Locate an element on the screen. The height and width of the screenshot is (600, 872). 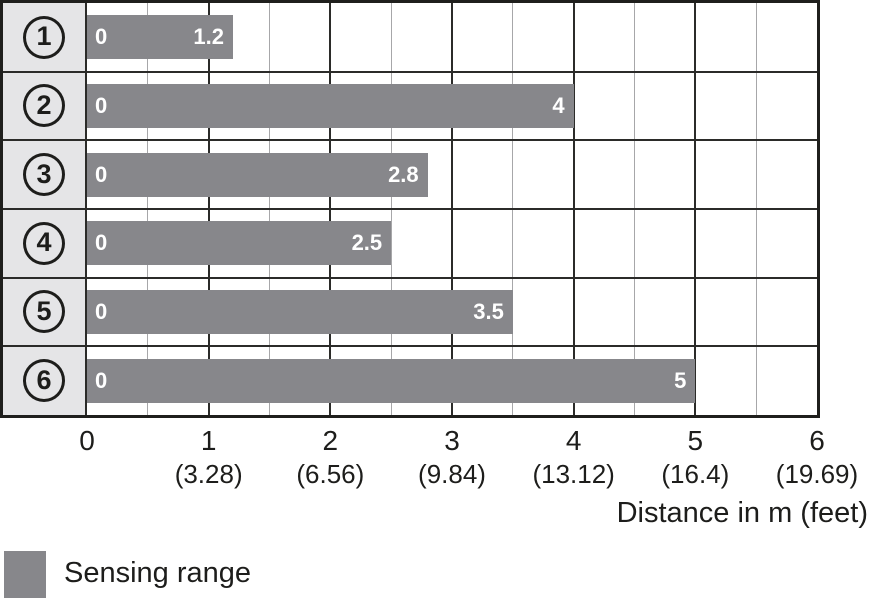
x-tick-meters: 6 is located at coordinates (817, 440).